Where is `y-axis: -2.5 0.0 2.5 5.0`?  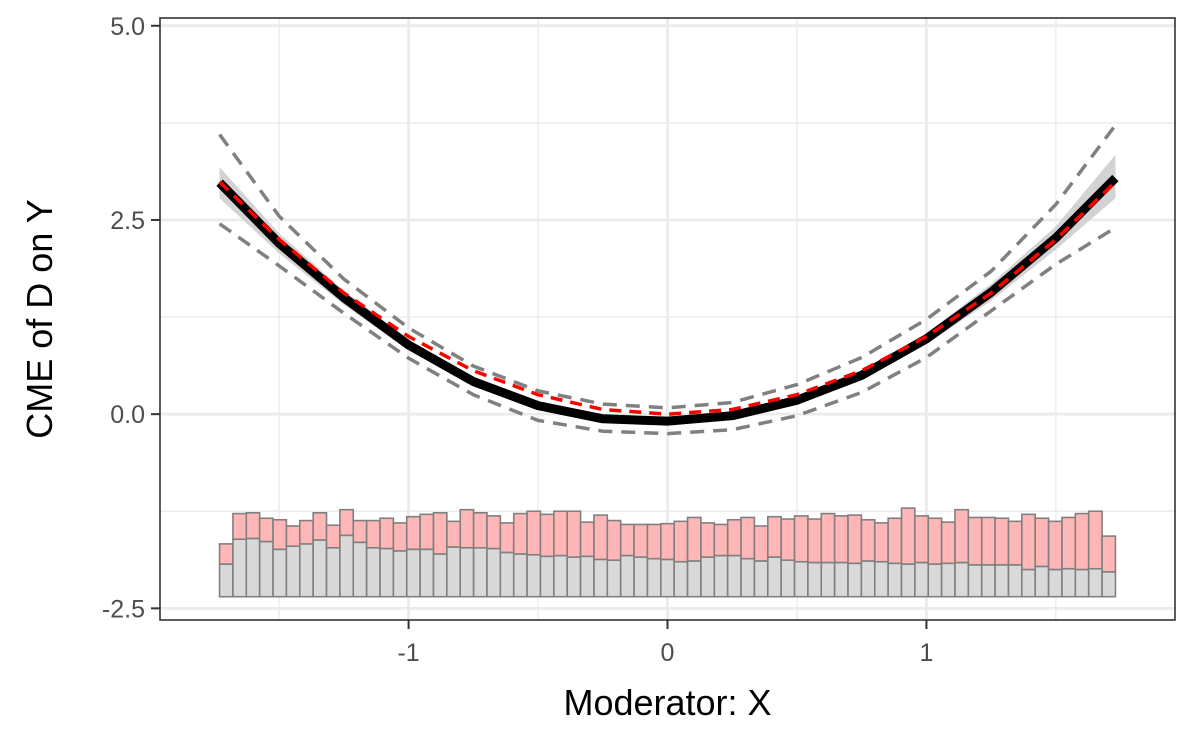 y-axis: -2.5 0.0 2.5 5.0 is located at coordinates (131, 318).